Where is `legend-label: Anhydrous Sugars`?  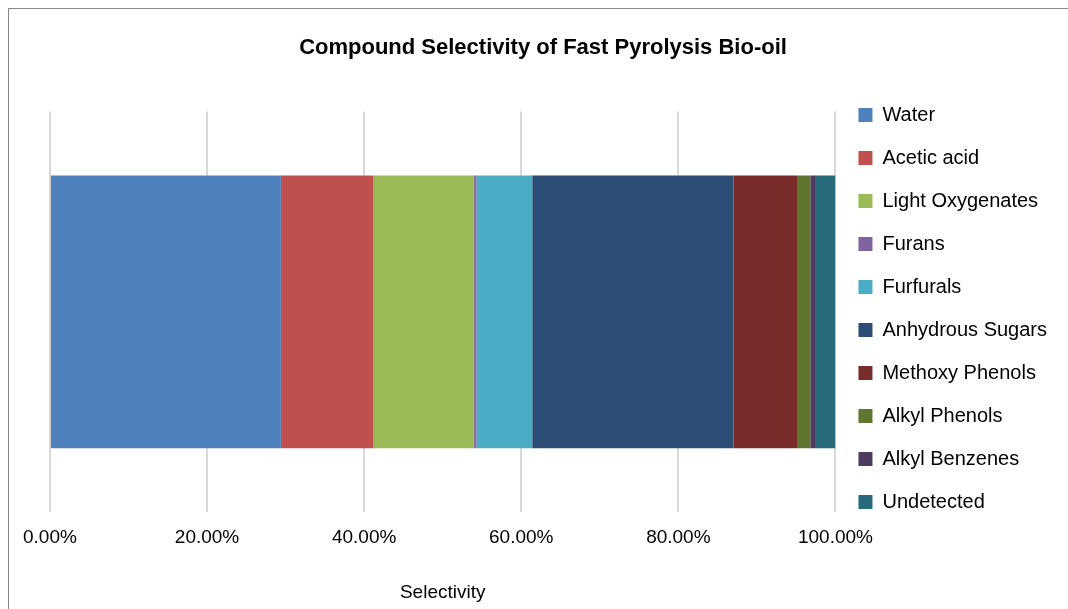 legend-label: Anhydrous Sugars is located at coordinates (965, 328).